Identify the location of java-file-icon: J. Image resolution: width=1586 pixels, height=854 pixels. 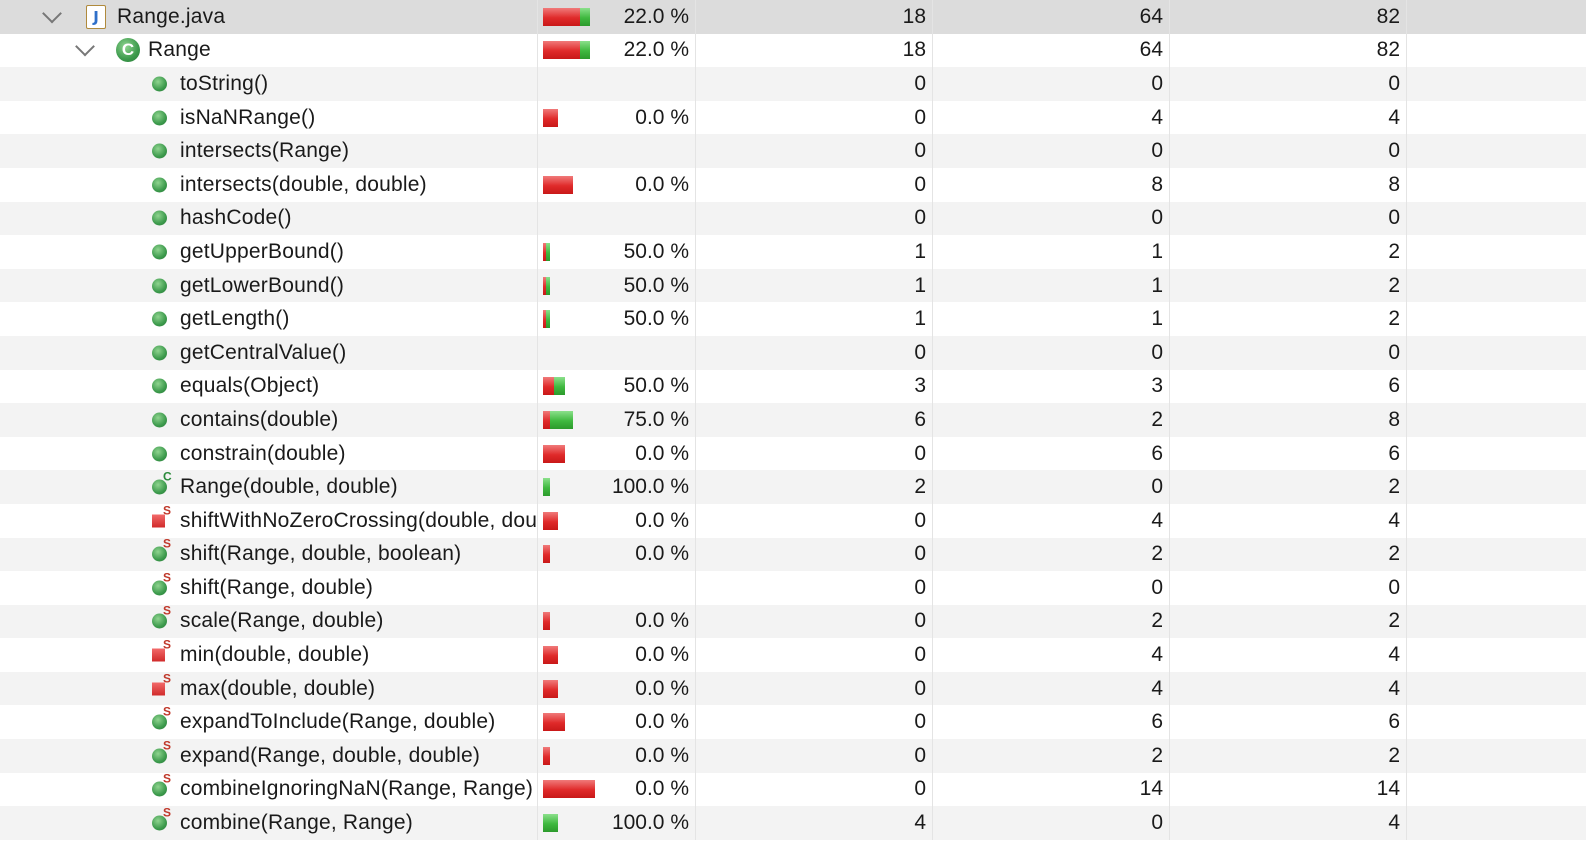
(96, 16).